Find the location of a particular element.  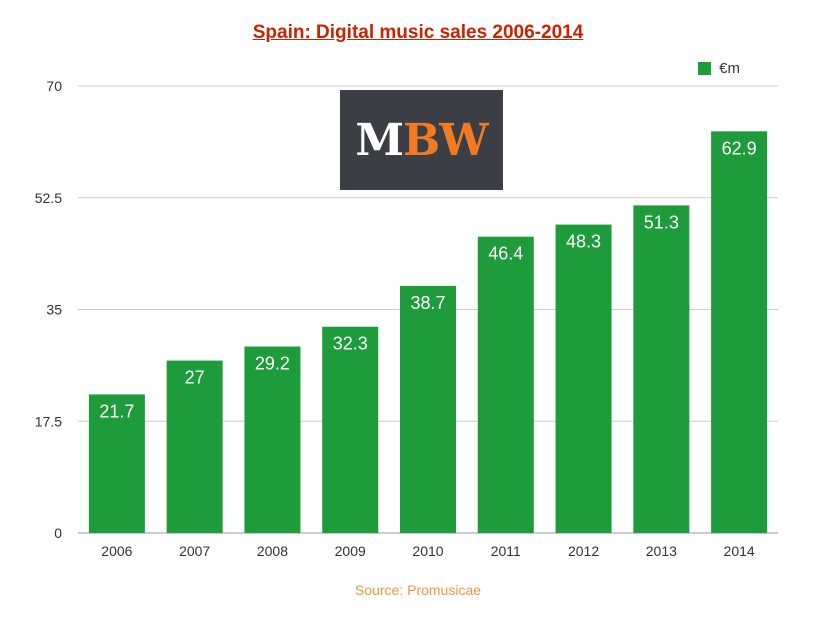

y-tick-label: 17.5 is located at coordinates (48, 421).